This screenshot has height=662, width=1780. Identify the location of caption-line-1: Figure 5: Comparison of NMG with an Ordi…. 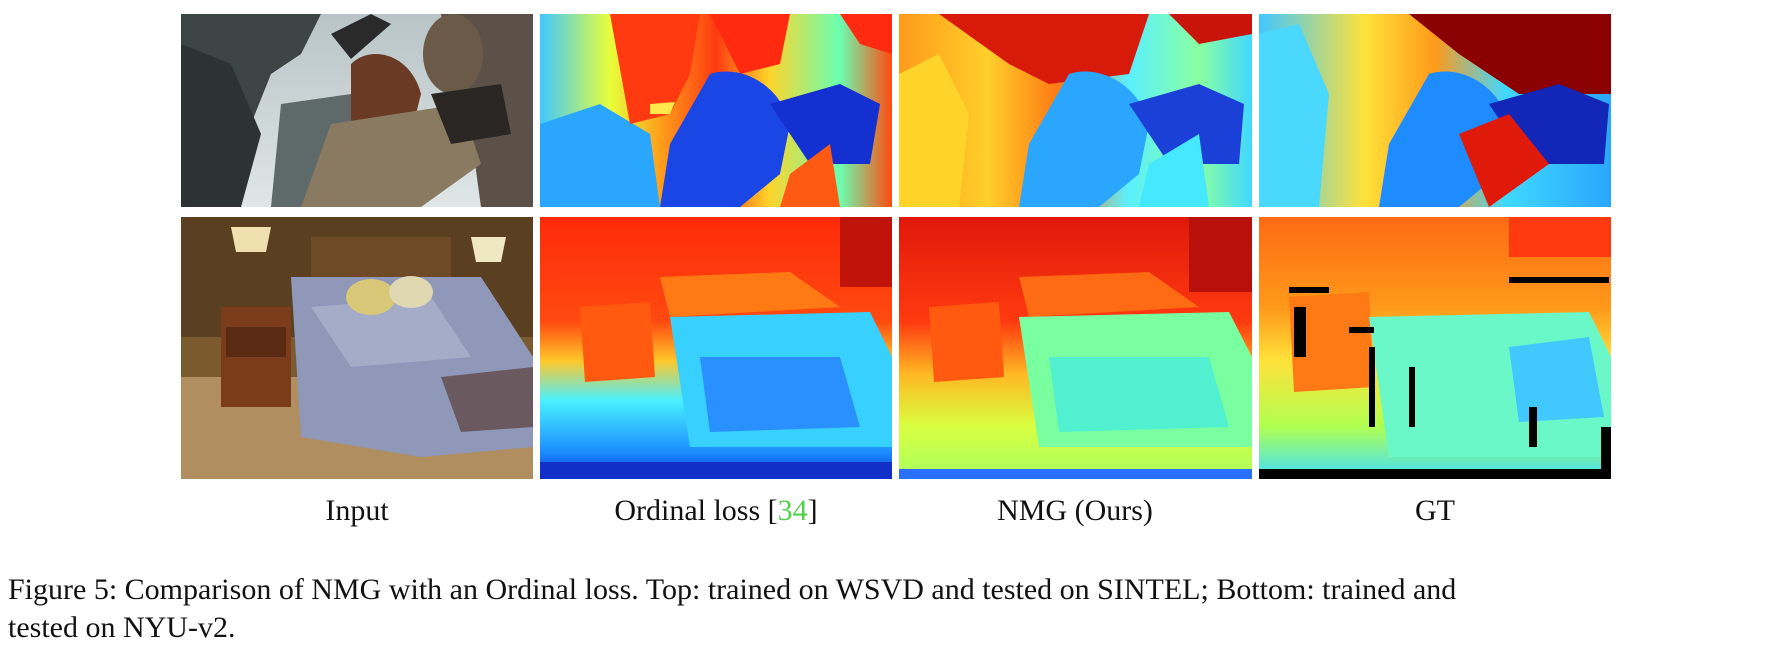
(732, 589).